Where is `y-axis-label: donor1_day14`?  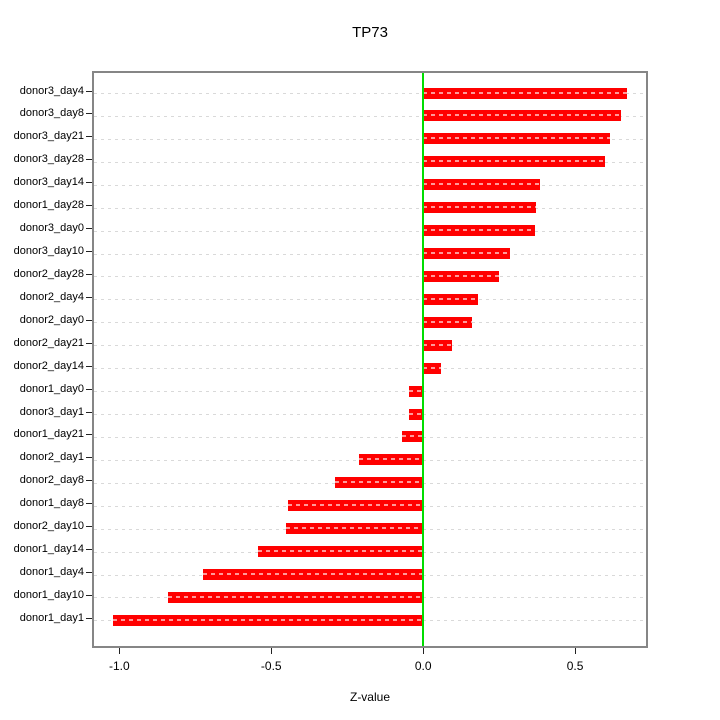
y-axis-label: donor1_day14 is located at coordinates (48, 549).